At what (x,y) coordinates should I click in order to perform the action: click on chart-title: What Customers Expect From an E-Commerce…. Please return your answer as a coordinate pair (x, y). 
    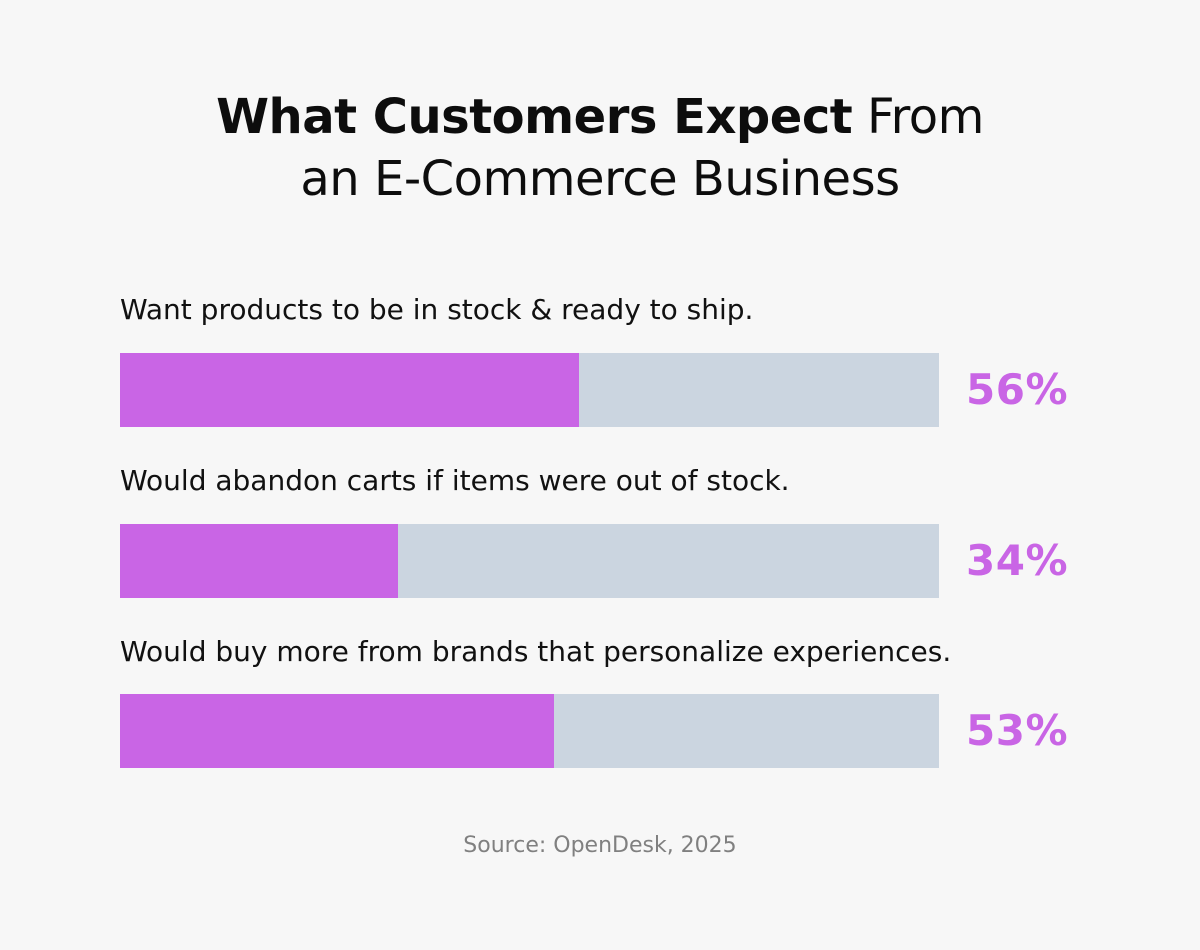
    Looking at the image, I should click on (600, 148).